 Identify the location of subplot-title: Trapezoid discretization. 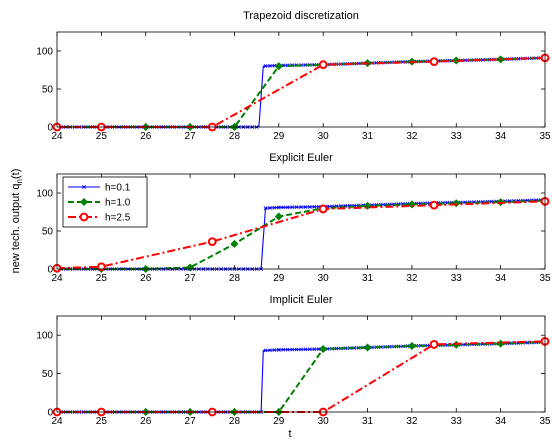
(301, 16).